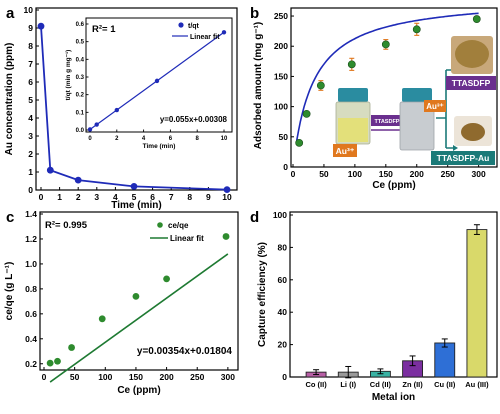  I want to click on panel-a-y-tick-label: 6, so click(30, 82).